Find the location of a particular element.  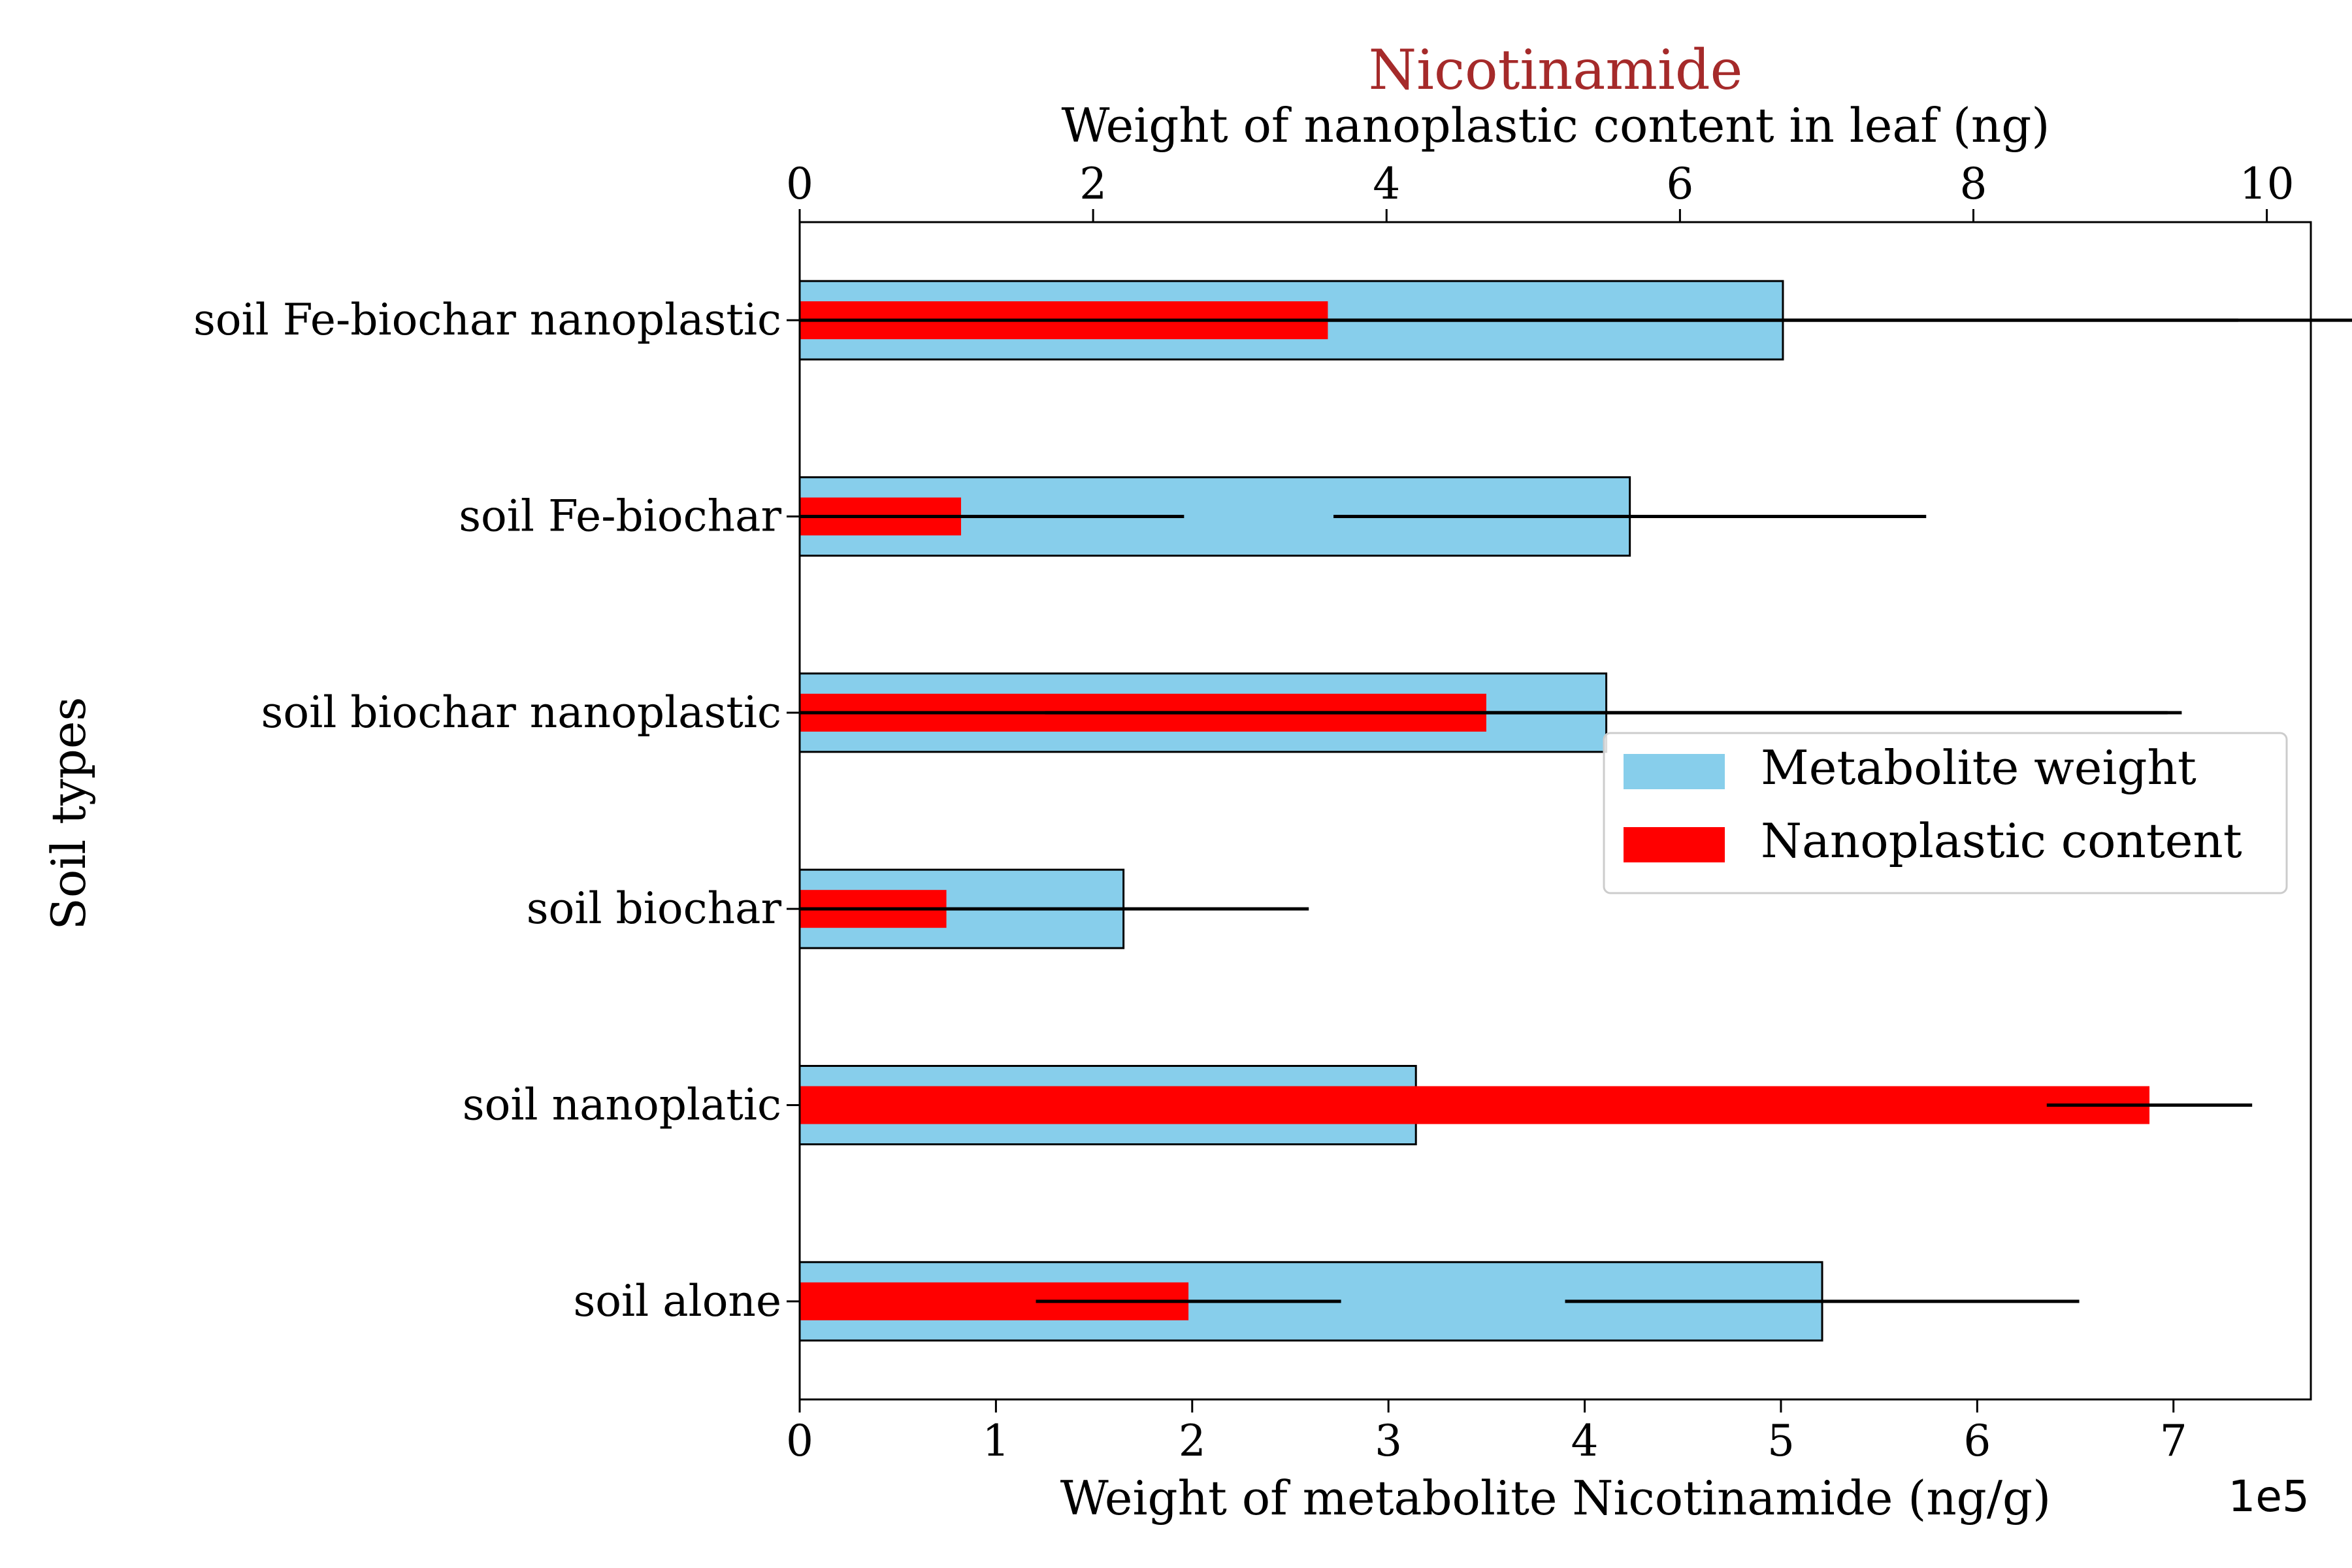

x2-tick-label: 0 is located at coordinates (799, 184).